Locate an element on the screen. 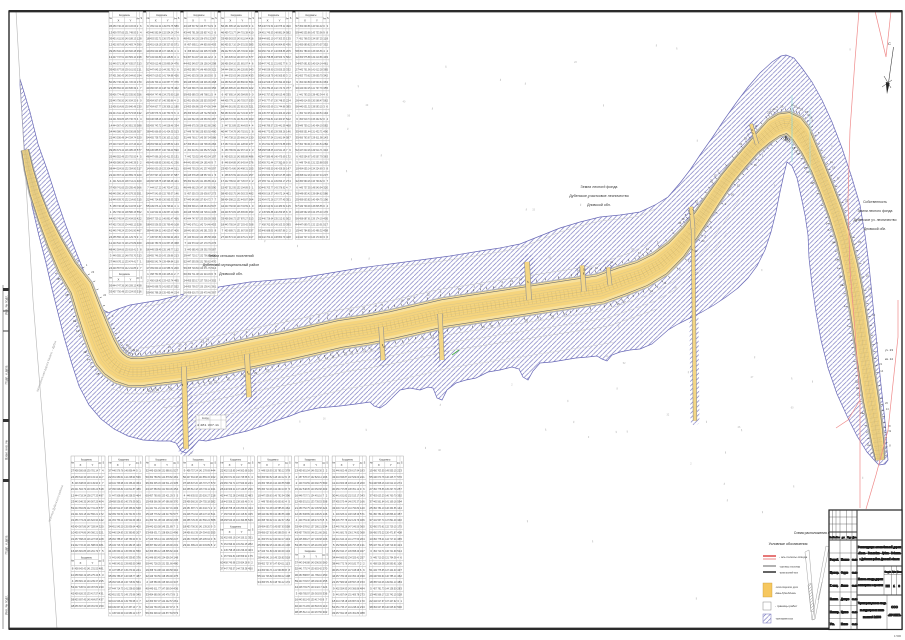 The width and height of the screenshot is (905, 640). svg-text: 459 522.28 is located at coordinates (230, 82).